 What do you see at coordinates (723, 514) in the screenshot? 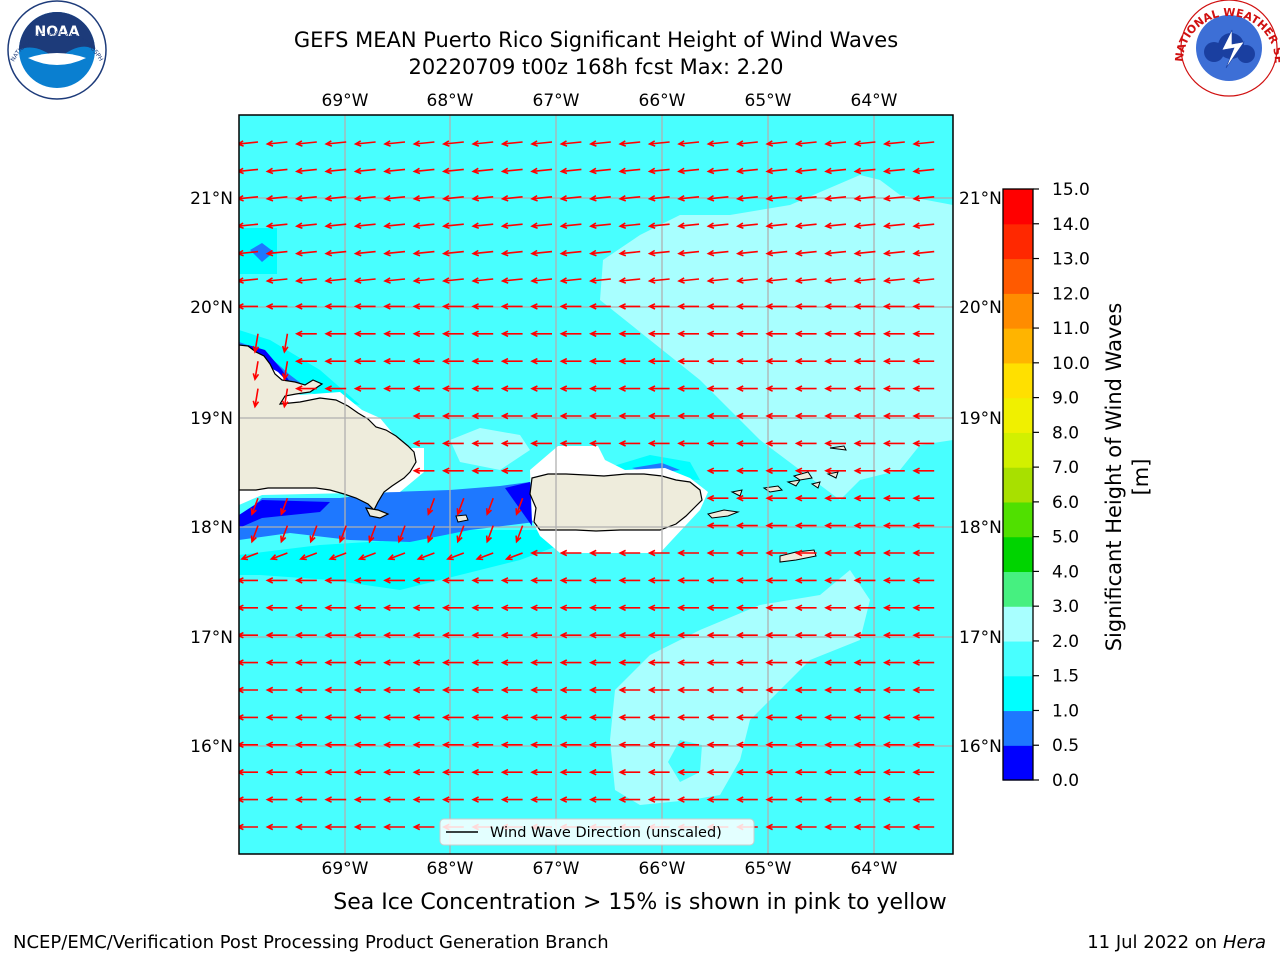
I see `land-vieques` at bounding box center [723, 514].